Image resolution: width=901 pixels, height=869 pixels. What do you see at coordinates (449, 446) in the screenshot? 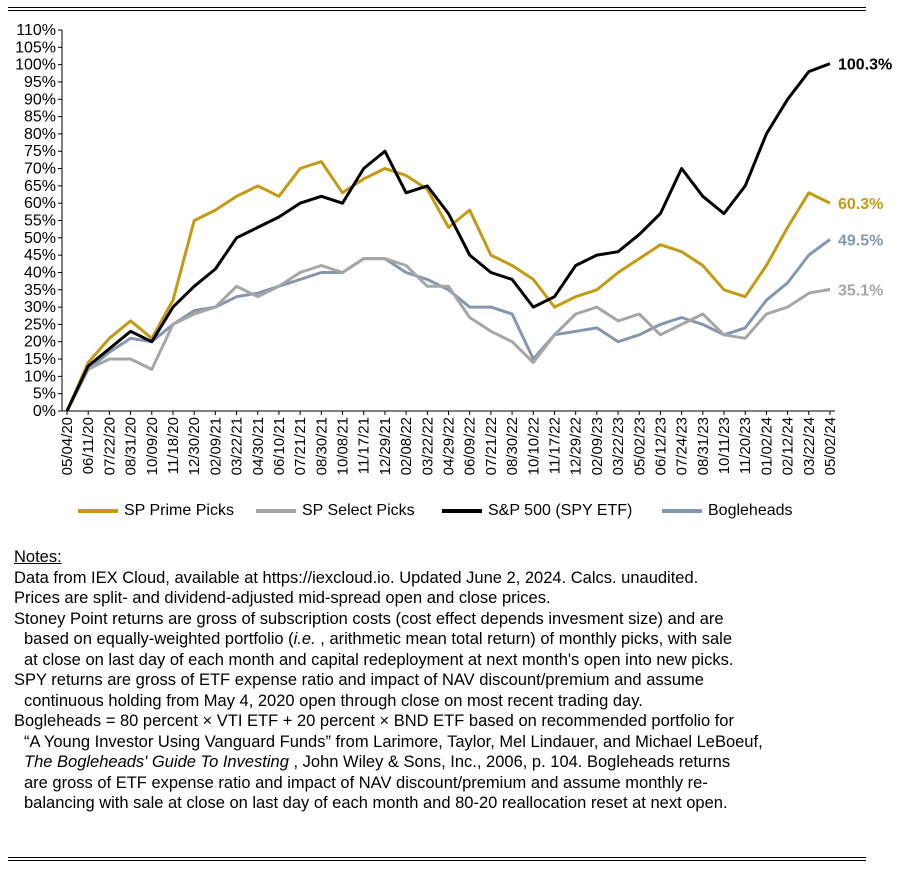
I see `x-tick-label: 04/29/22` at bounding box center [449, 446].